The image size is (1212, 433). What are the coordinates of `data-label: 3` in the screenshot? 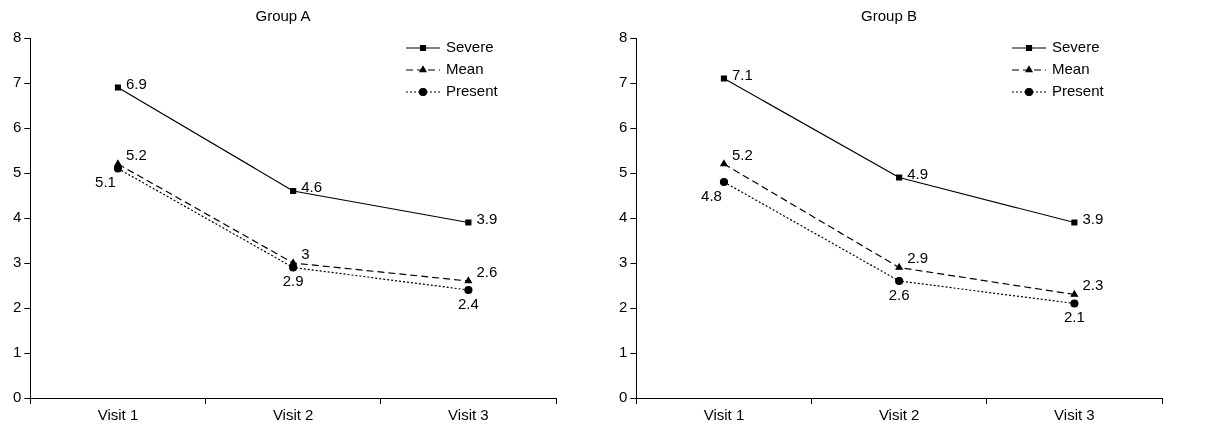 It's located at (305, 253).